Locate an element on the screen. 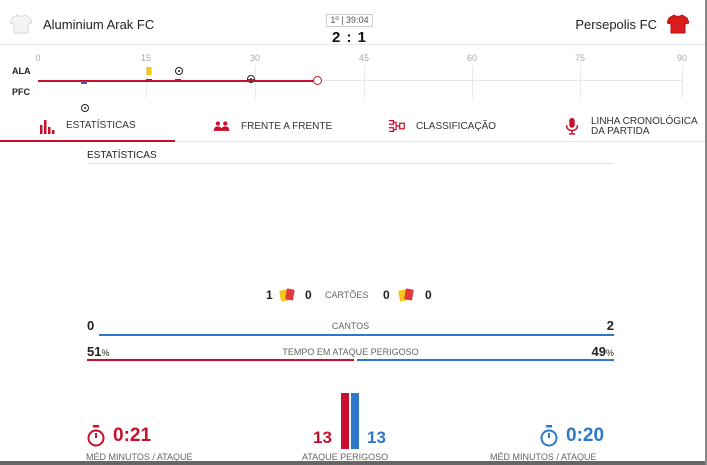 The image size is (707, 465). tab-standings: CLASSIFICAÇÃO is located at coordinates (437, 127).